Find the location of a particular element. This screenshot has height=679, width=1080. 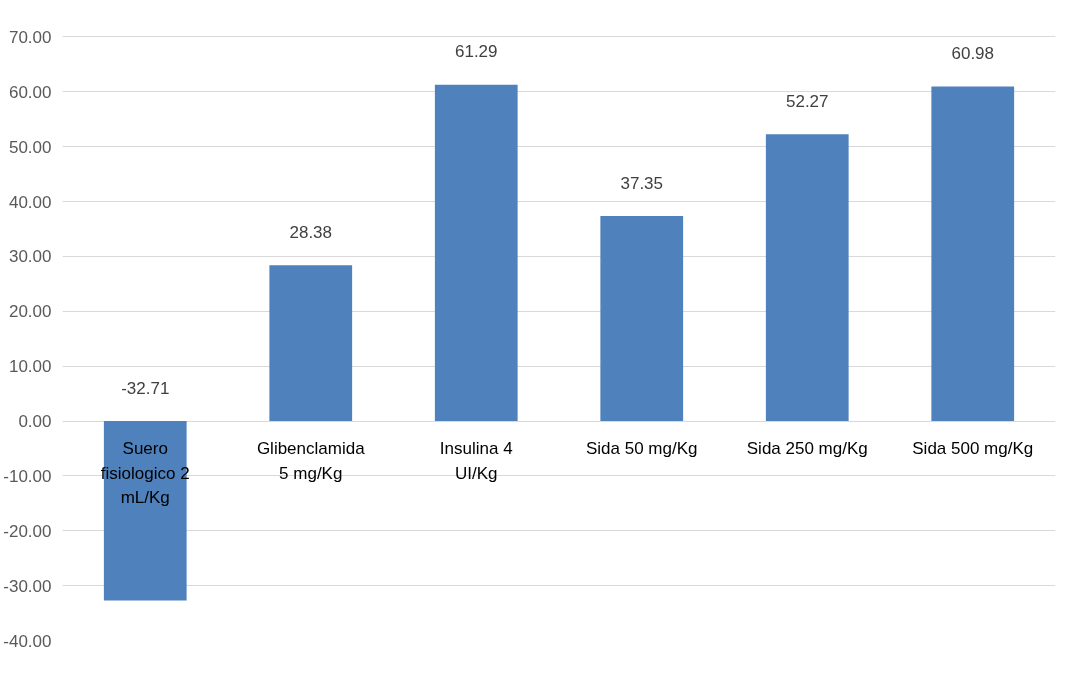

y-tick-label: 10.00 is located at coordinates (30, 367).